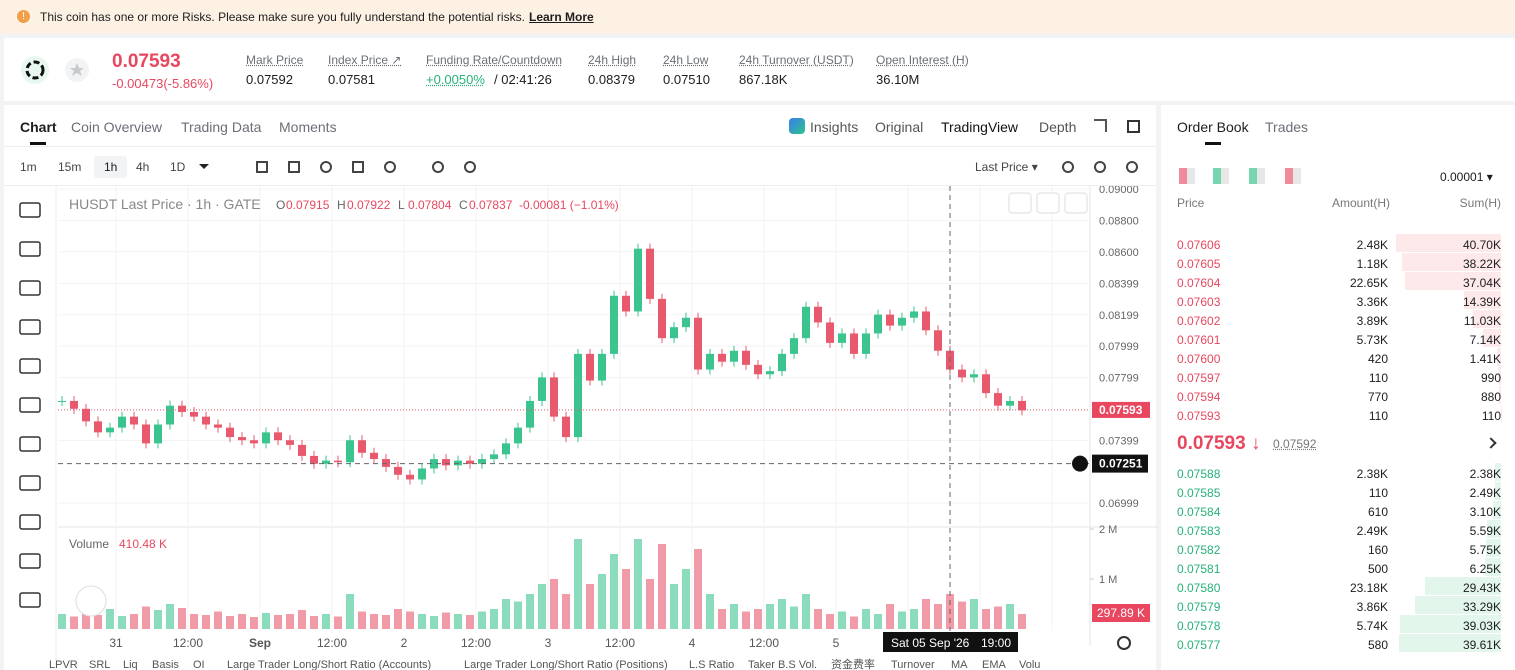 The height and width of the screenshot is (670, 1515). What do you see at coordinates (1119, 191) in the screenshot?
I see `y-tick-label: 0.09000` at bounding box center [1119, 191].